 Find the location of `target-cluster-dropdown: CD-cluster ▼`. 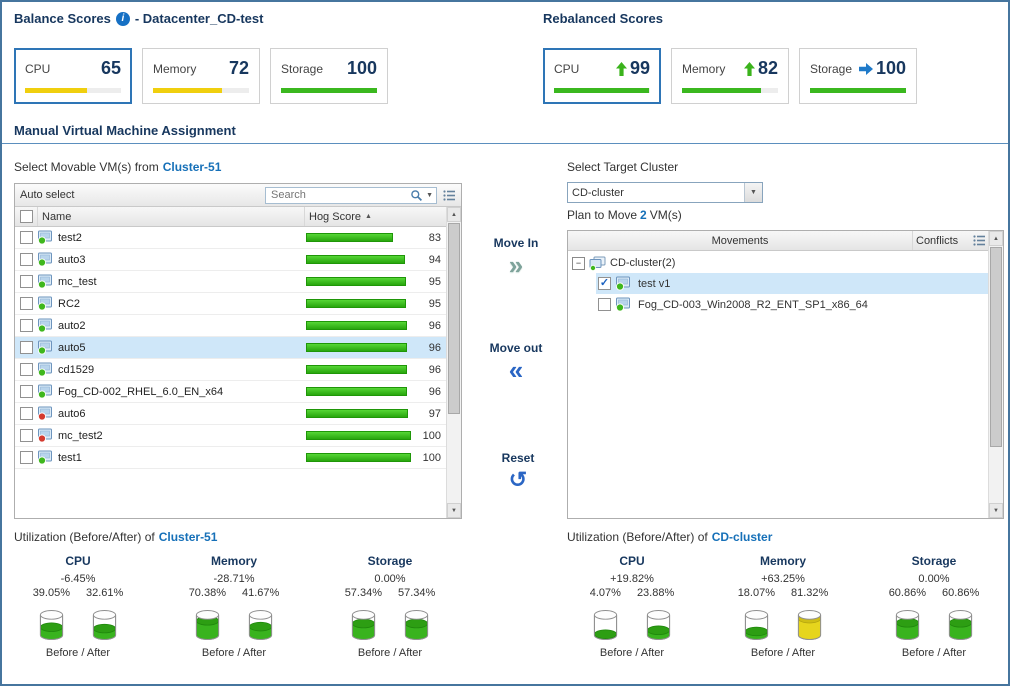

target-cluster-dropdown: CD-cluster ▼ is located at coordinates (665, 192).